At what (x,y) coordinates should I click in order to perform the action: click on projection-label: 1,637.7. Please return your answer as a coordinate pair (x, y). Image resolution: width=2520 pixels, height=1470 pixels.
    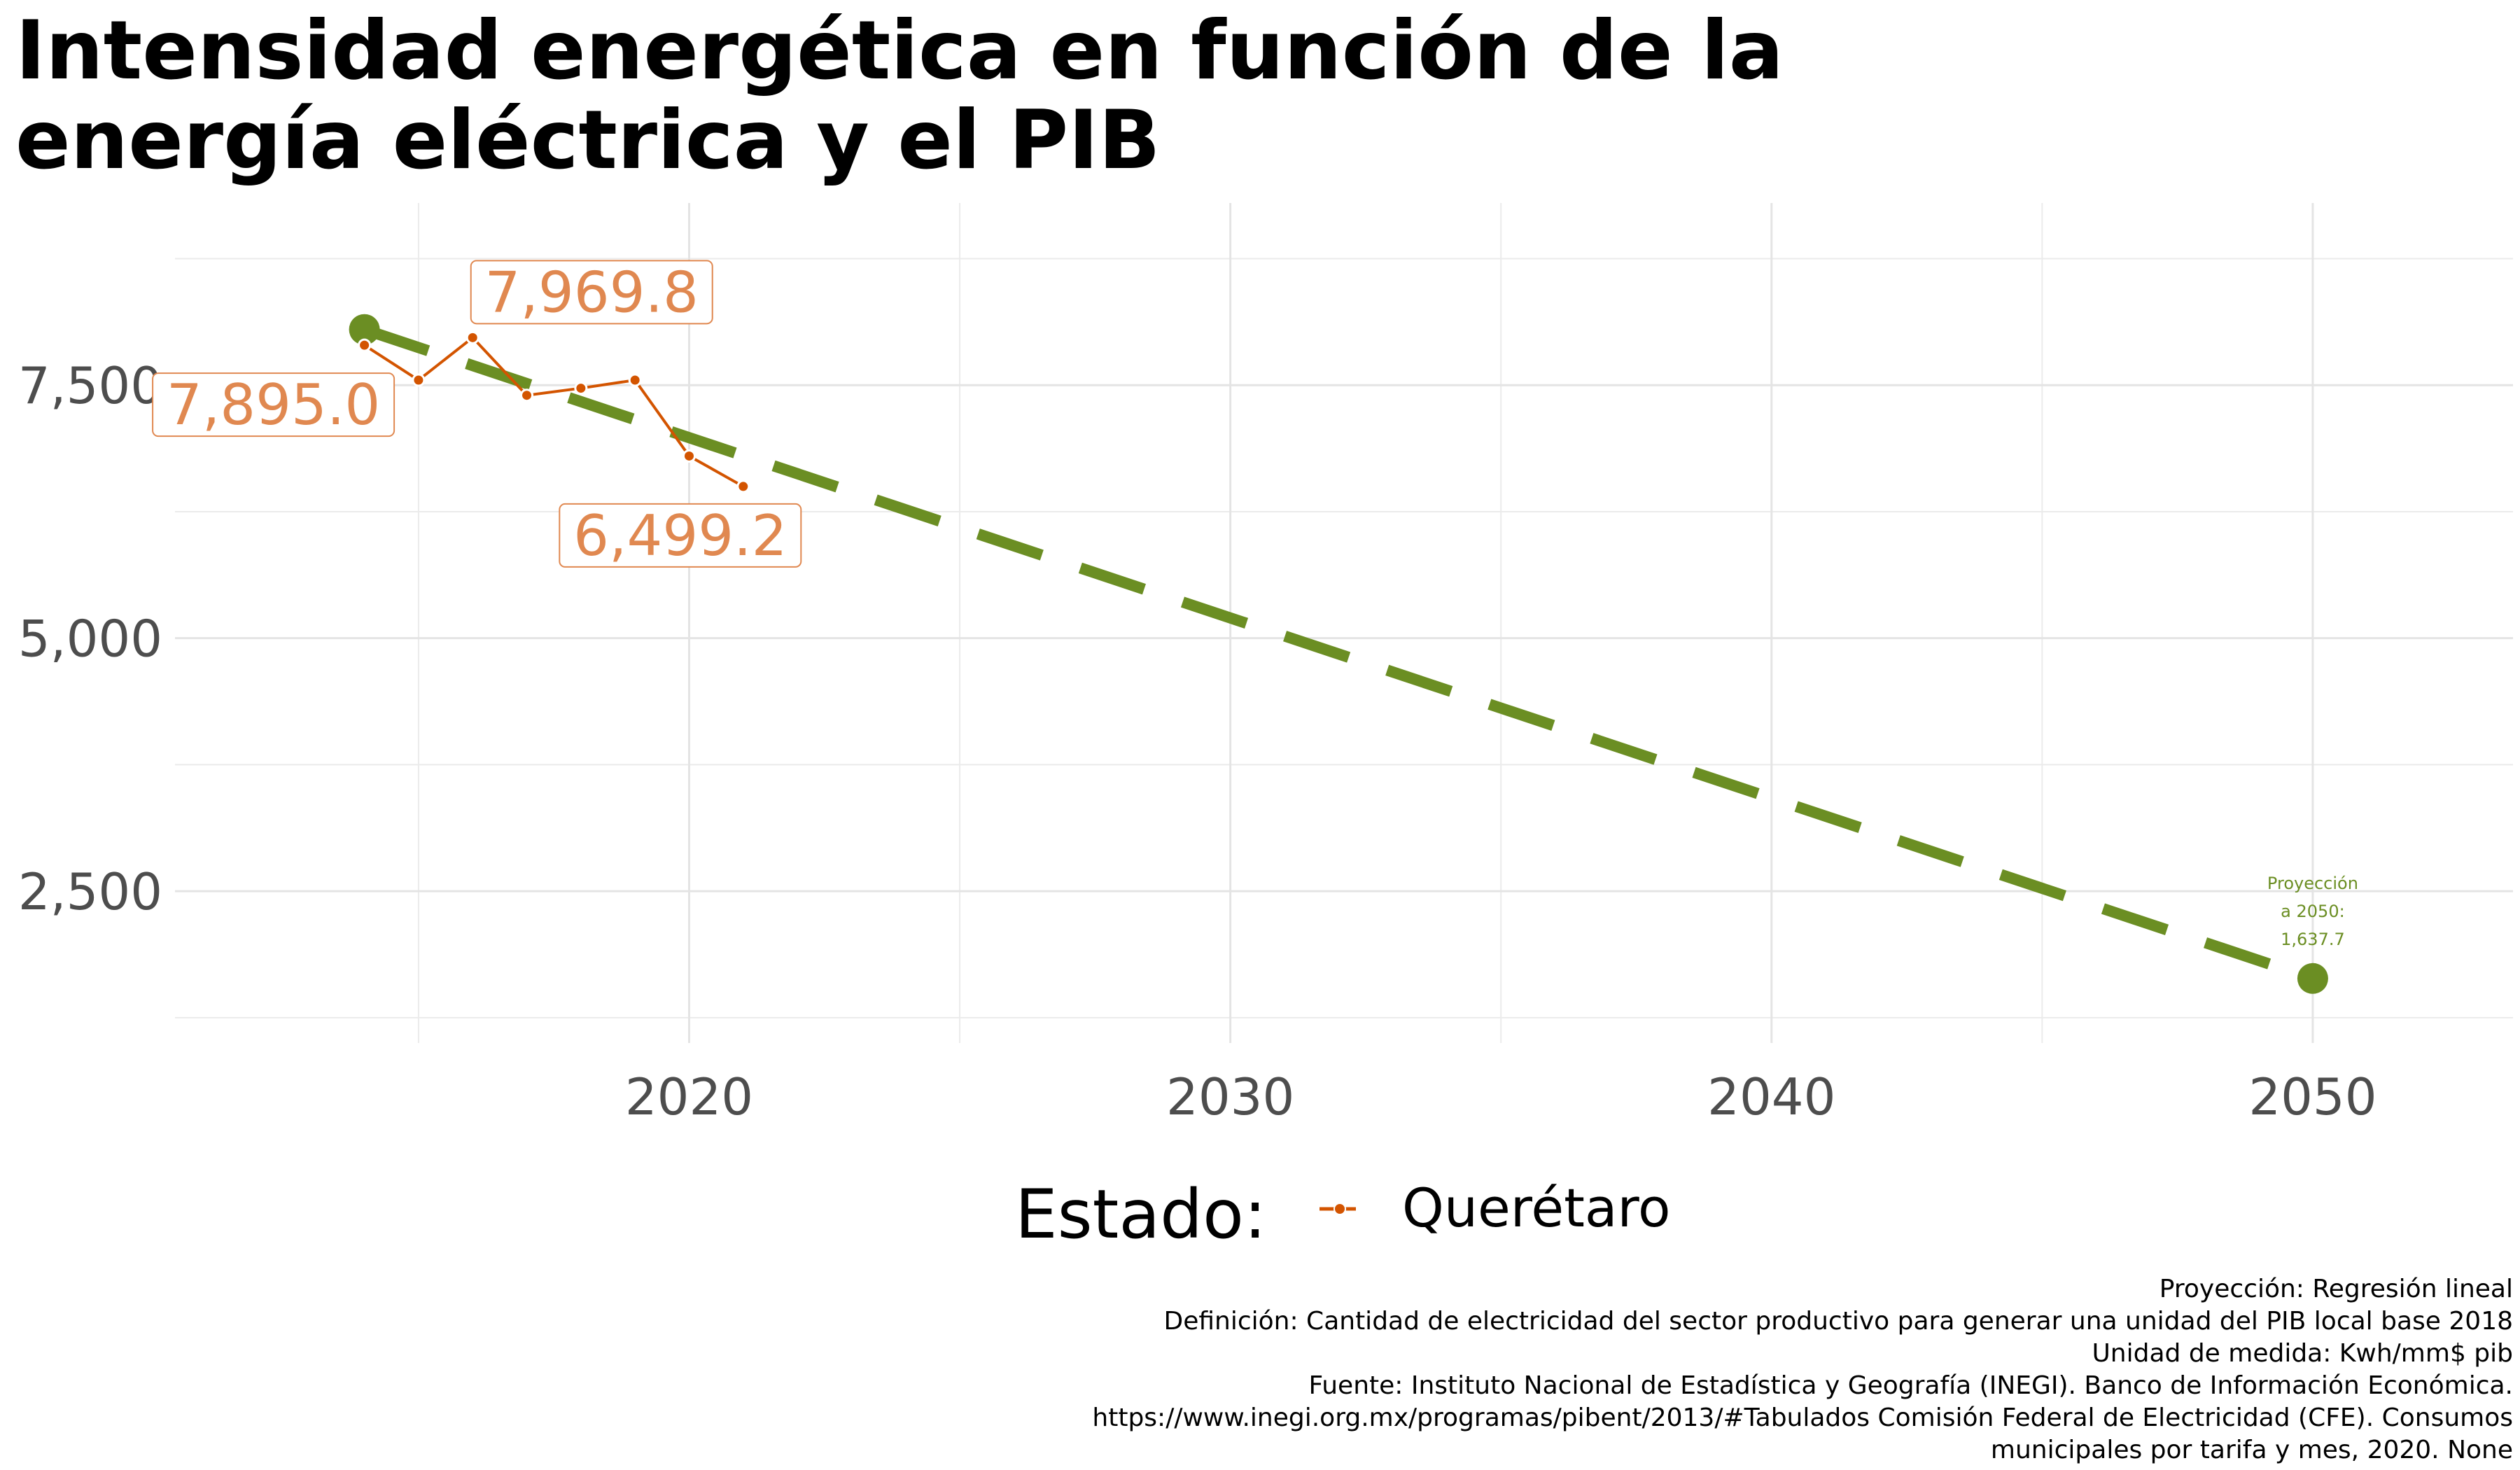
    Looking at the image, I should click on (2313, 939).